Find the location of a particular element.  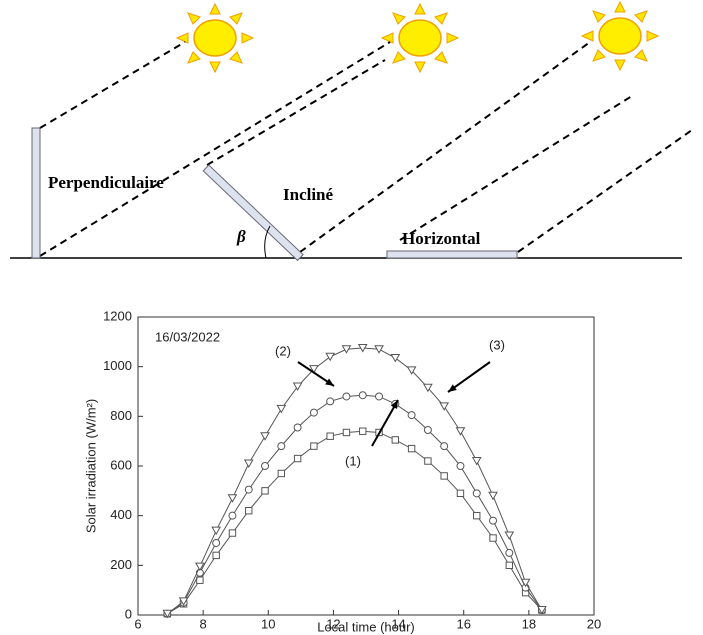

y-tick-label: 600 is located at coordinates (121, 464).